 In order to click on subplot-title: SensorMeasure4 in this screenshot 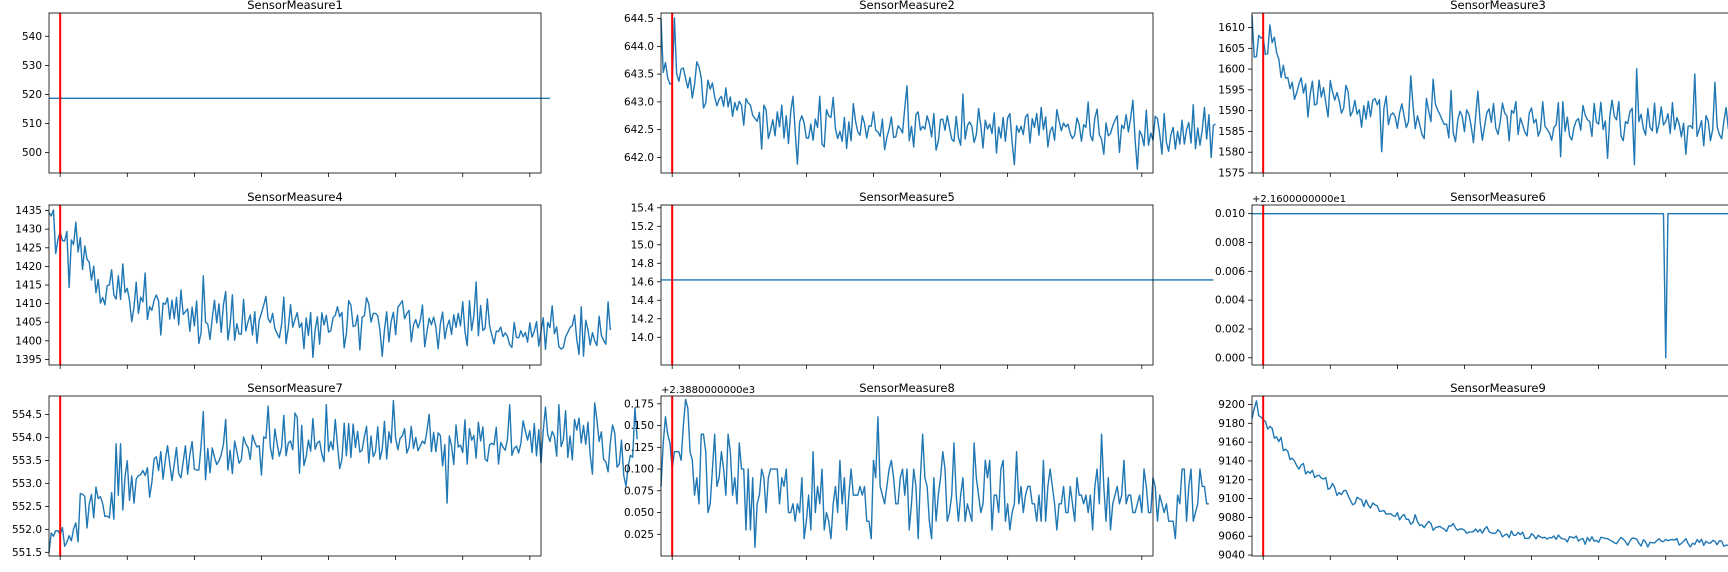, I will do `click(295, 197)`.